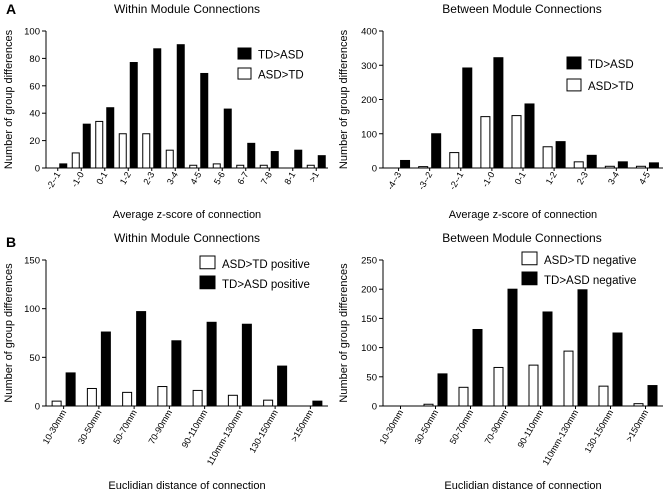  What do you see at coordinates (582, 178) in the screenshot?
I see `x-tick-label: 2-3` at bounding box center [582, 178].